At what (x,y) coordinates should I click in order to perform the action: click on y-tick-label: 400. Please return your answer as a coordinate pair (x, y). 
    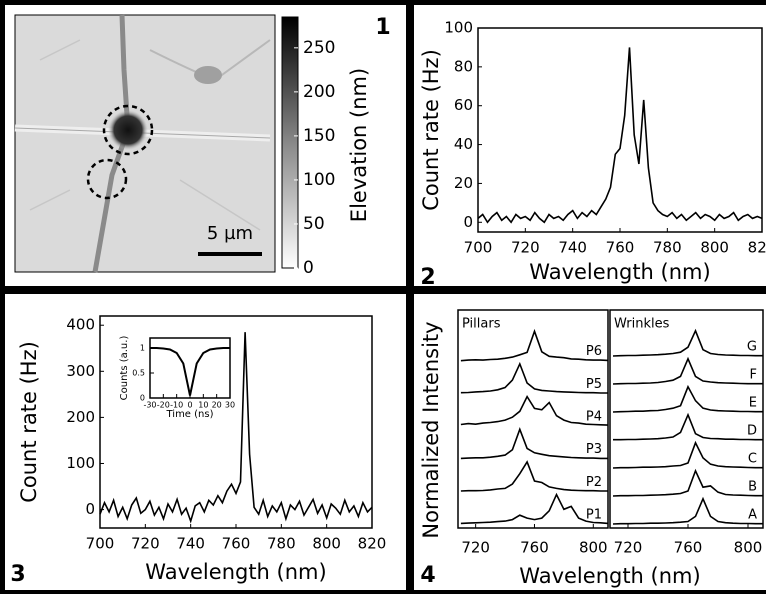
    Looking at the image, I should click on (80, 325).